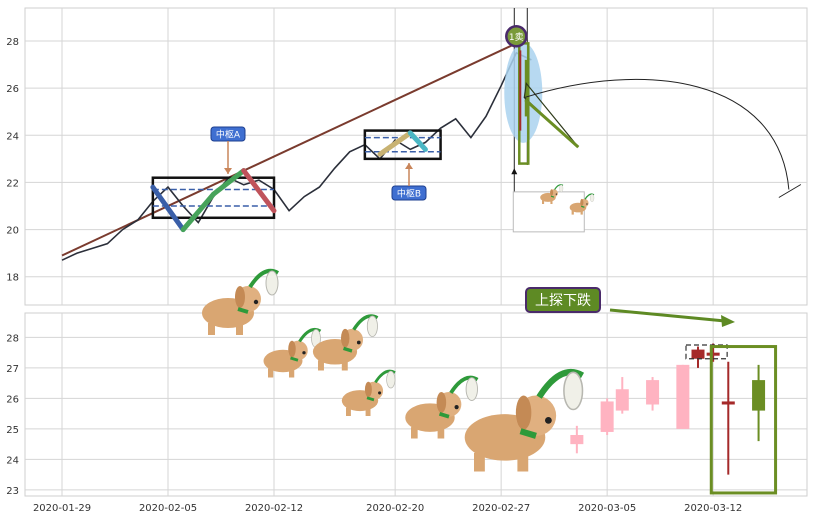 Image resolution: width=813 pixels, height=520 pixels. Describe the element at coordinates (12, 231) in the screenshot. I see `top-y-tick-label: 20` at that location.